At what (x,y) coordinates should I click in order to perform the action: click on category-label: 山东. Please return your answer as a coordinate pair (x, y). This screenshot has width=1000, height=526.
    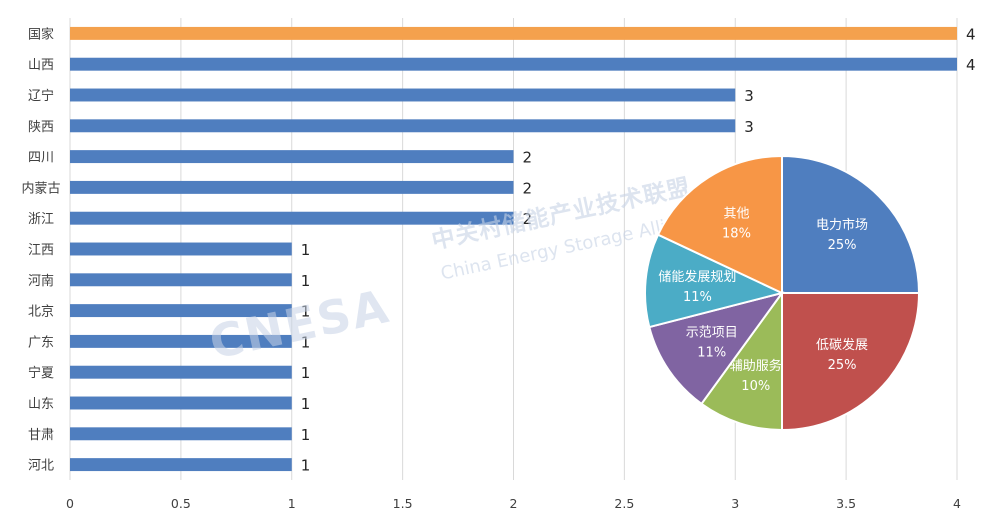
    Looking at the image, I should click on (41, 404).